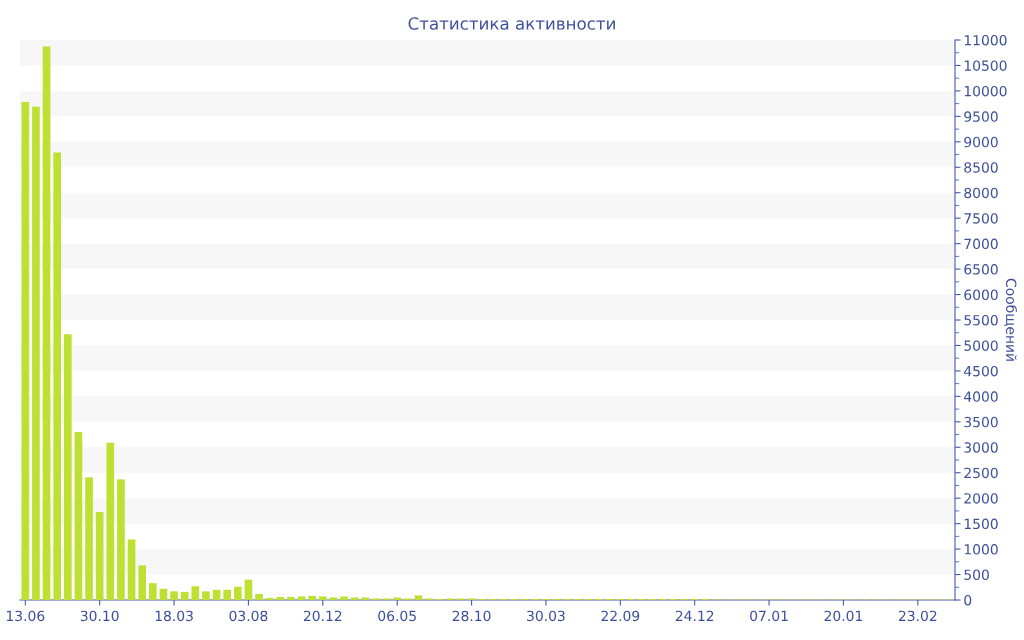 The height and width of the screenshot is (640, 1024). Describe the element at coordinates (981, 244) in the screenshot. I see `y-tick-label: 7000` at that location.